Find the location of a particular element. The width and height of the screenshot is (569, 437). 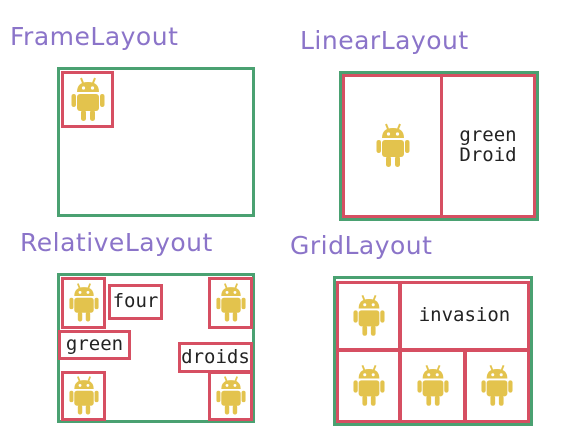

relative-layout-label-green: green is located at coordinates (94, 344).